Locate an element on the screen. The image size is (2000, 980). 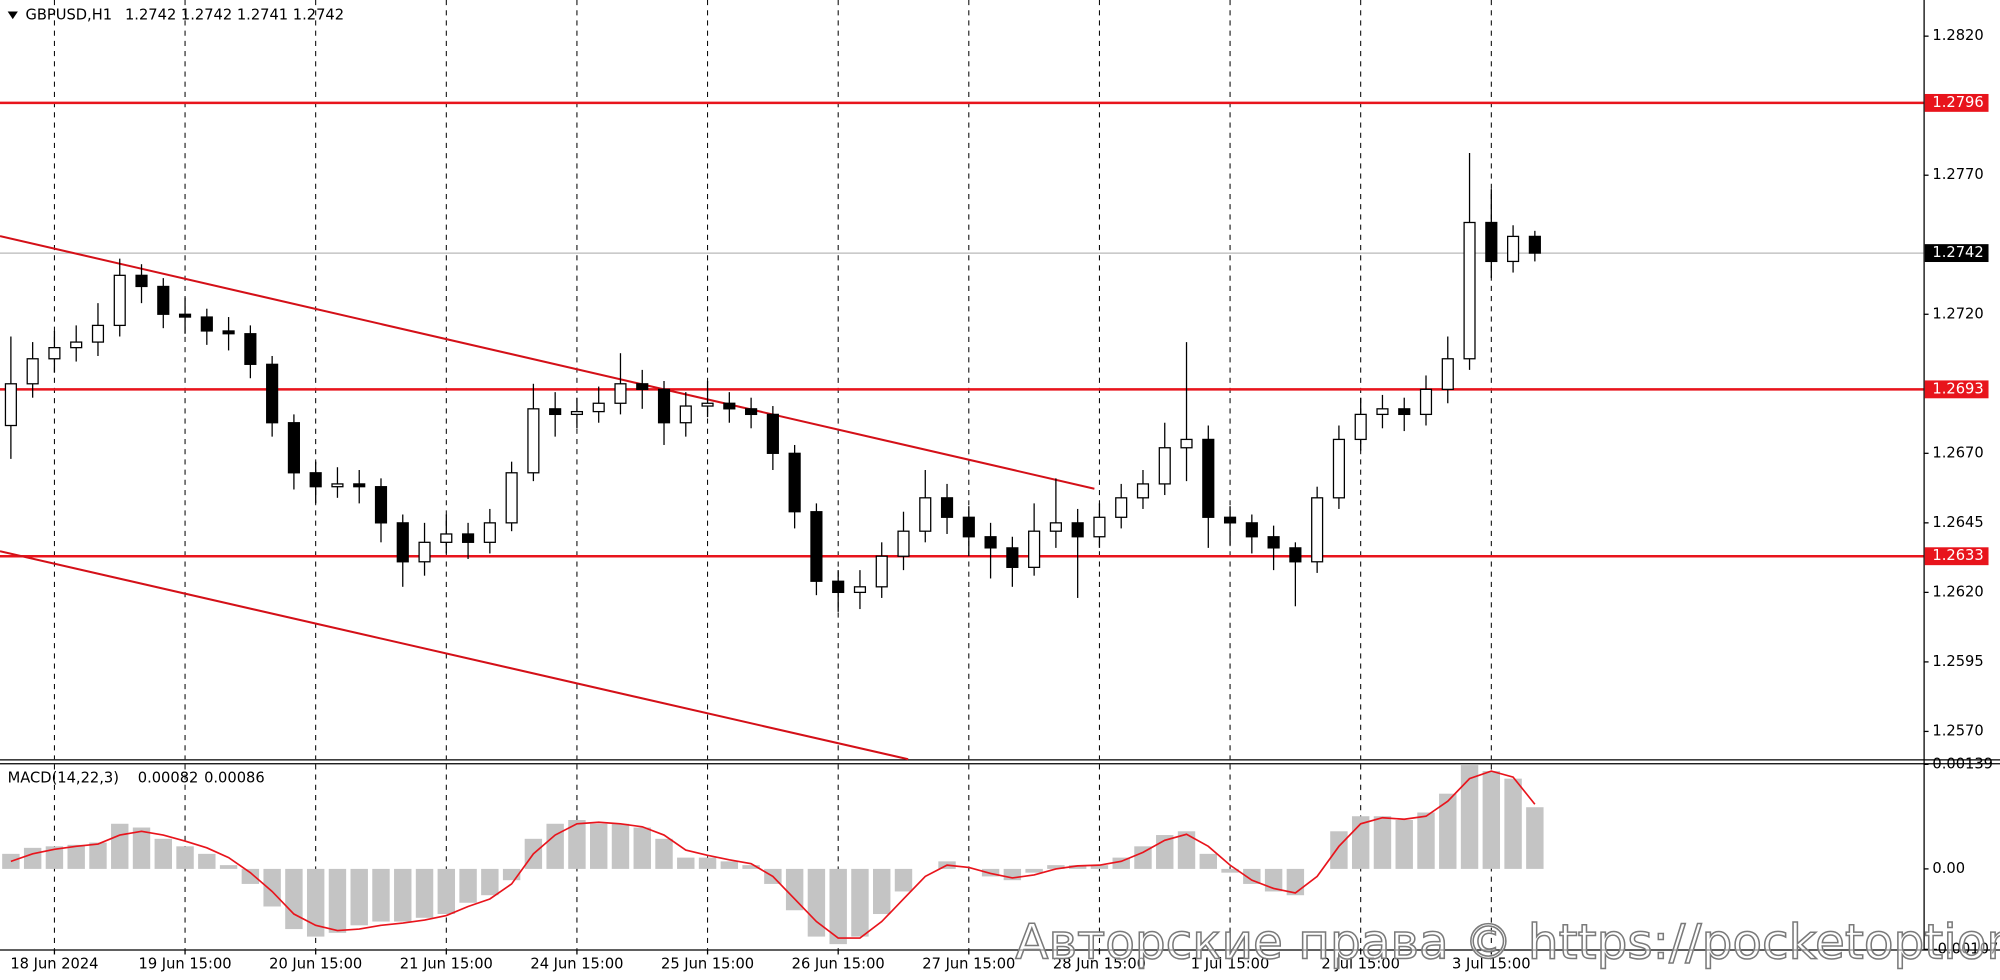
y-tick-label: 1.2820 is located at coordinates (1957, 35).